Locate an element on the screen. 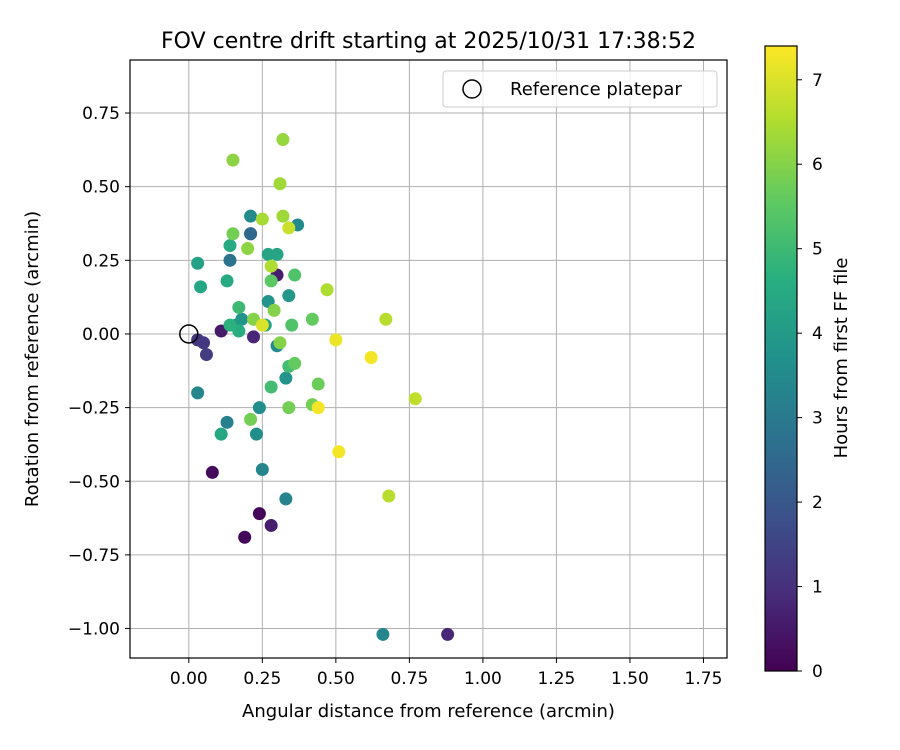 The width and height of the screenshot is (900, 750). y-tick-label: −1.00 is located at coordinates (94, 630).